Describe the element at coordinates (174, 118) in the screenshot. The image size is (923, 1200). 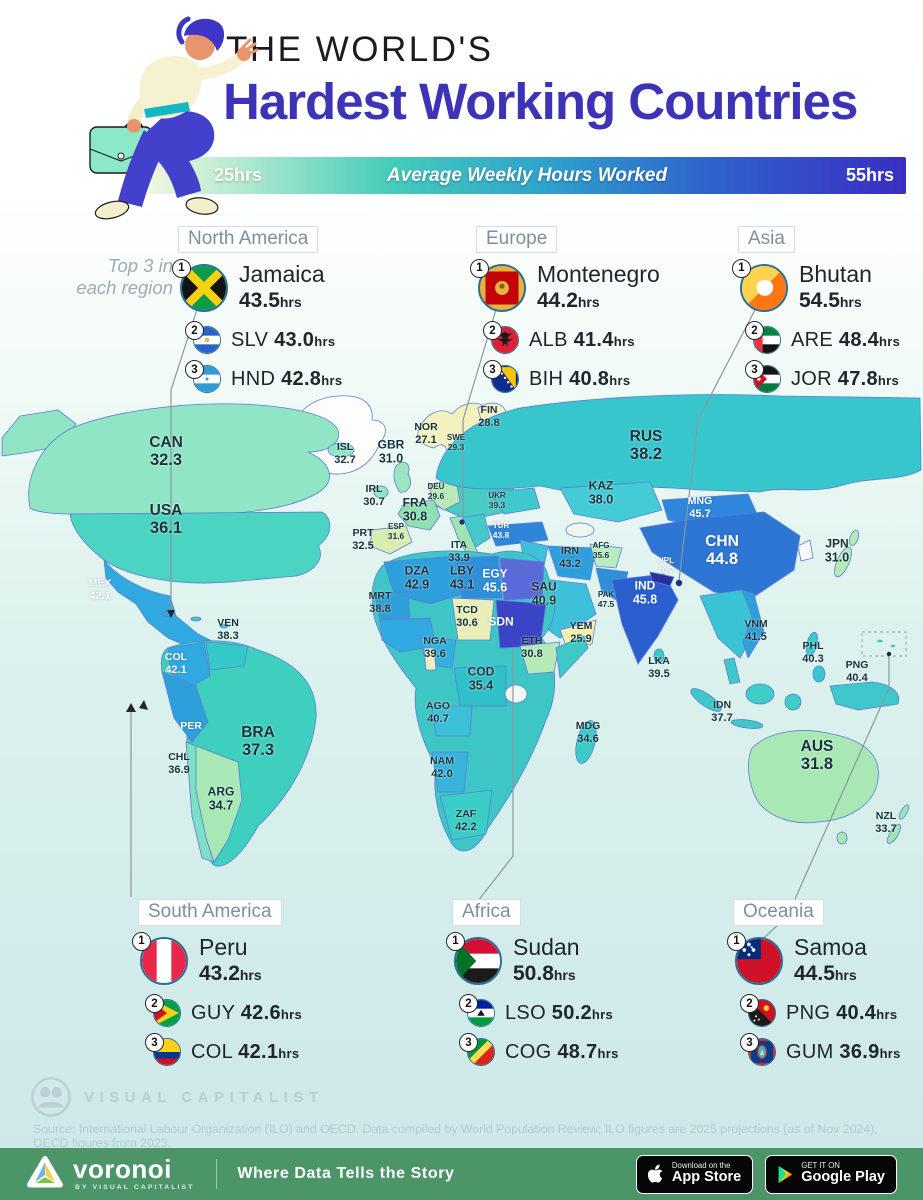
I see `runner-illustration-icon` at that location.